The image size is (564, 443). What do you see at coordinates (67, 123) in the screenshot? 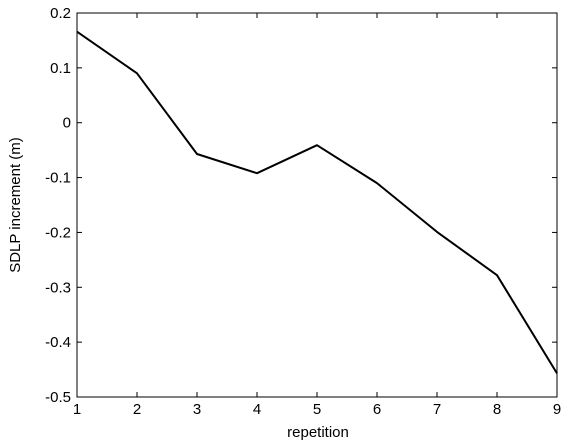
I see `y-tick-label: 0` at bounding box center [67, 123].